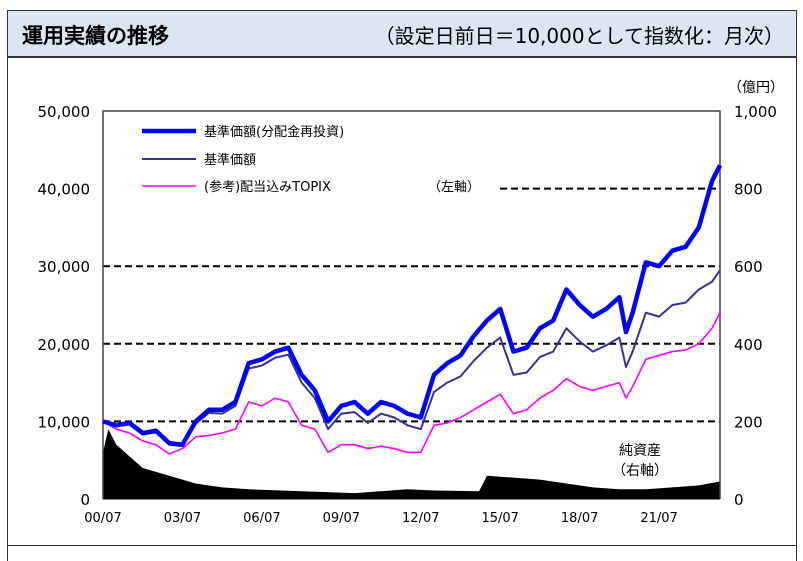 This screenshot has height=561, width=803. What do you see at coordinates (64, 345) in the screenshot?
I see `y-tick-label: 20,000` at bounding box center [64, 345].